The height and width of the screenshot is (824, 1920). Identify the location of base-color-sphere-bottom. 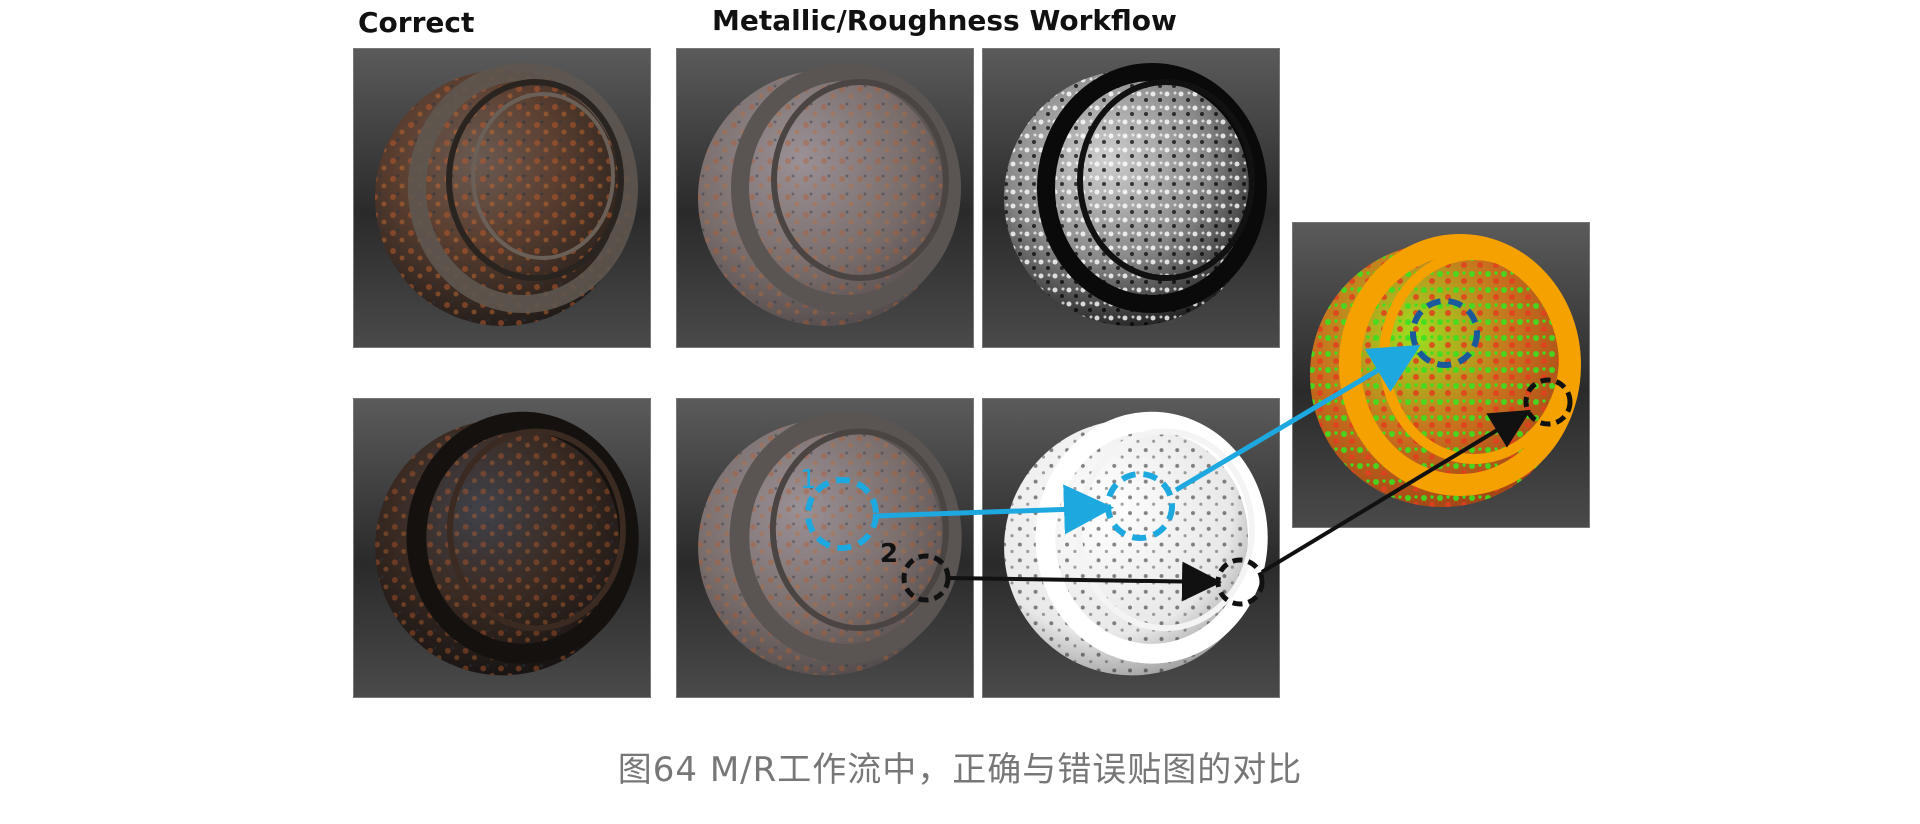
(825, 548).